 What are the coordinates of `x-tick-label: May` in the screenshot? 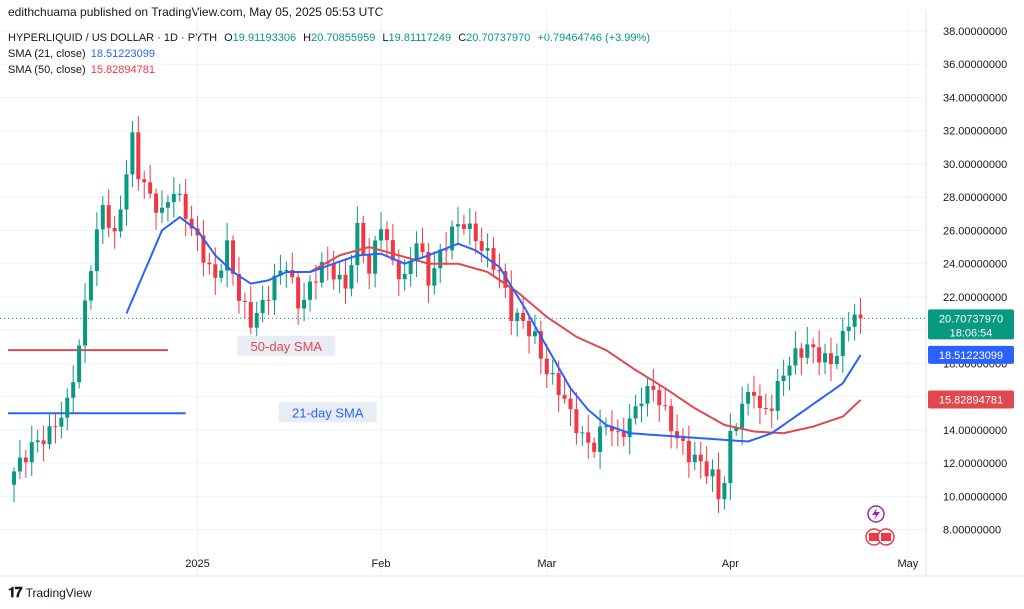 It's located at (908, 564).